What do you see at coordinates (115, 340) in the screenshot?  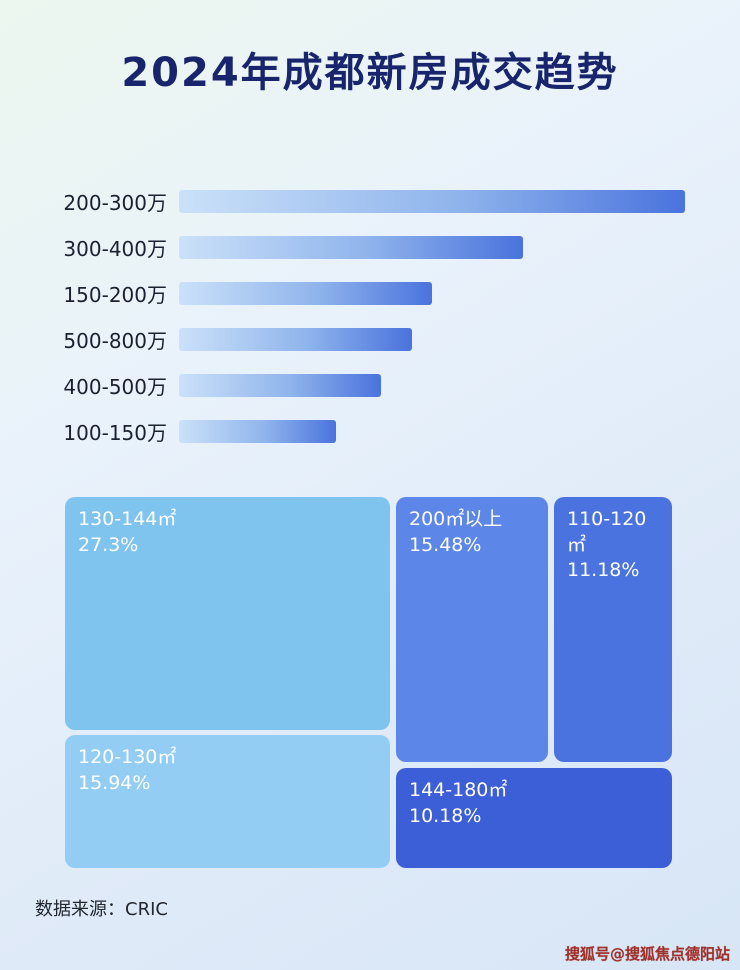 I see `bar-category-label: 500-800万` at bounding box center [115, 340].